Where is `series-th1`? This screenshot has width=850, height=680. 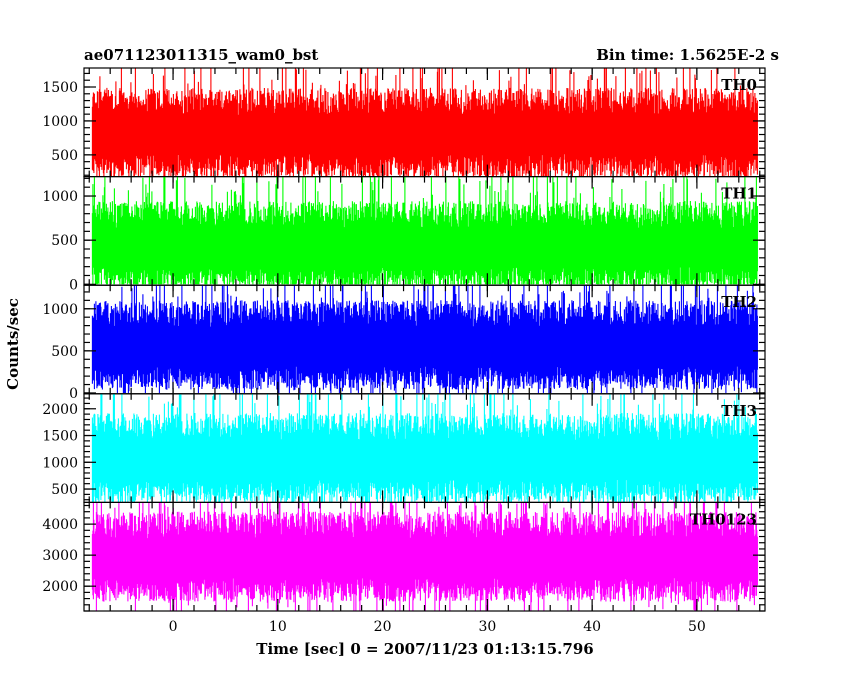
series-th1 is located at coordinates (424, 230).